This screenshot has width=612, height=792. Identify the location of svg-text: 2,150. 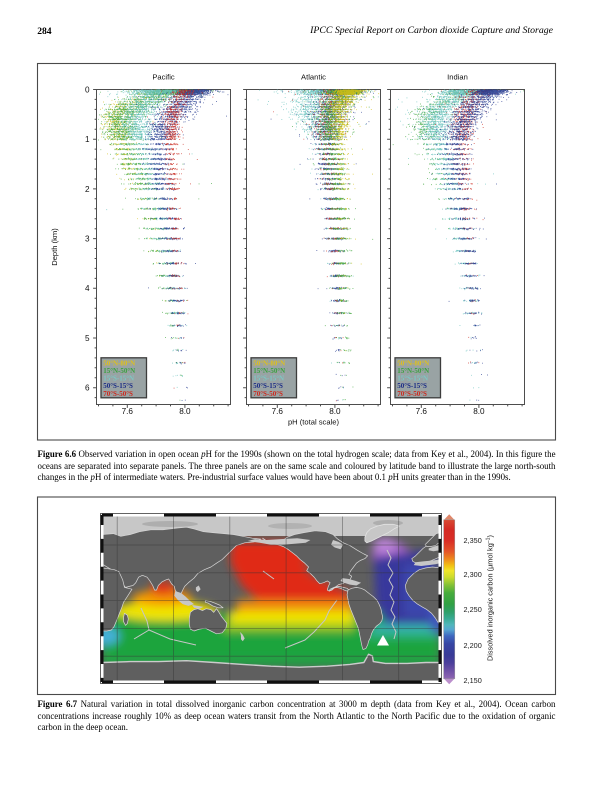
(473, 680).